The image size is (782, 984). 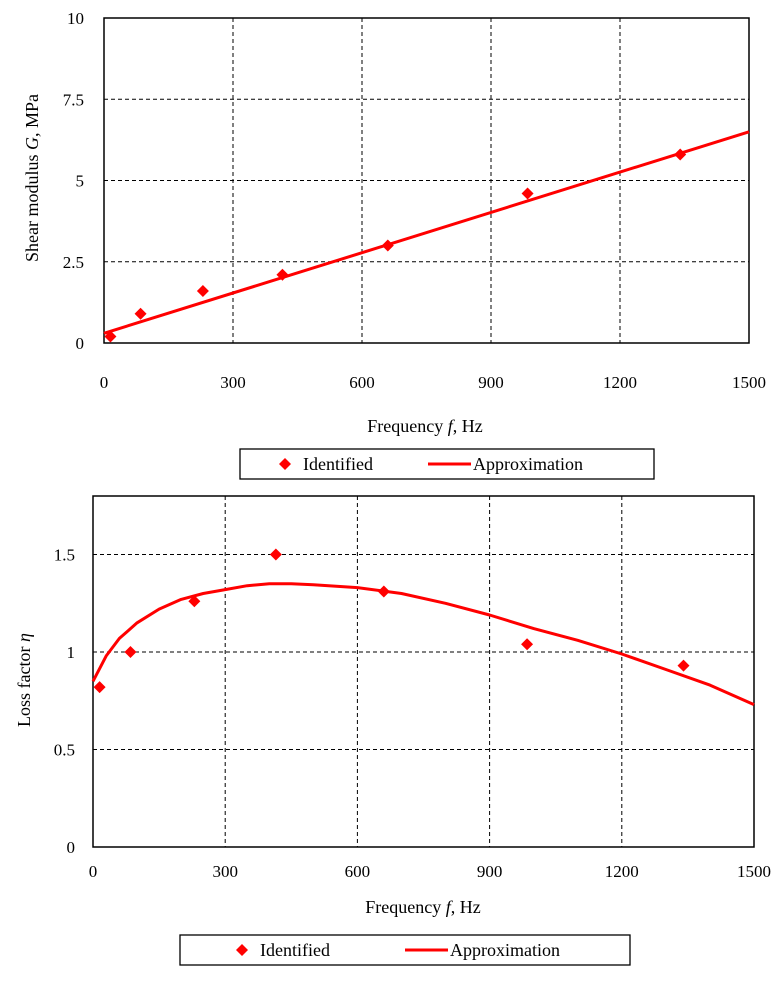 I want to click on y-axis-title: Shear modulus G, MPa, so click(x=32, y=178).